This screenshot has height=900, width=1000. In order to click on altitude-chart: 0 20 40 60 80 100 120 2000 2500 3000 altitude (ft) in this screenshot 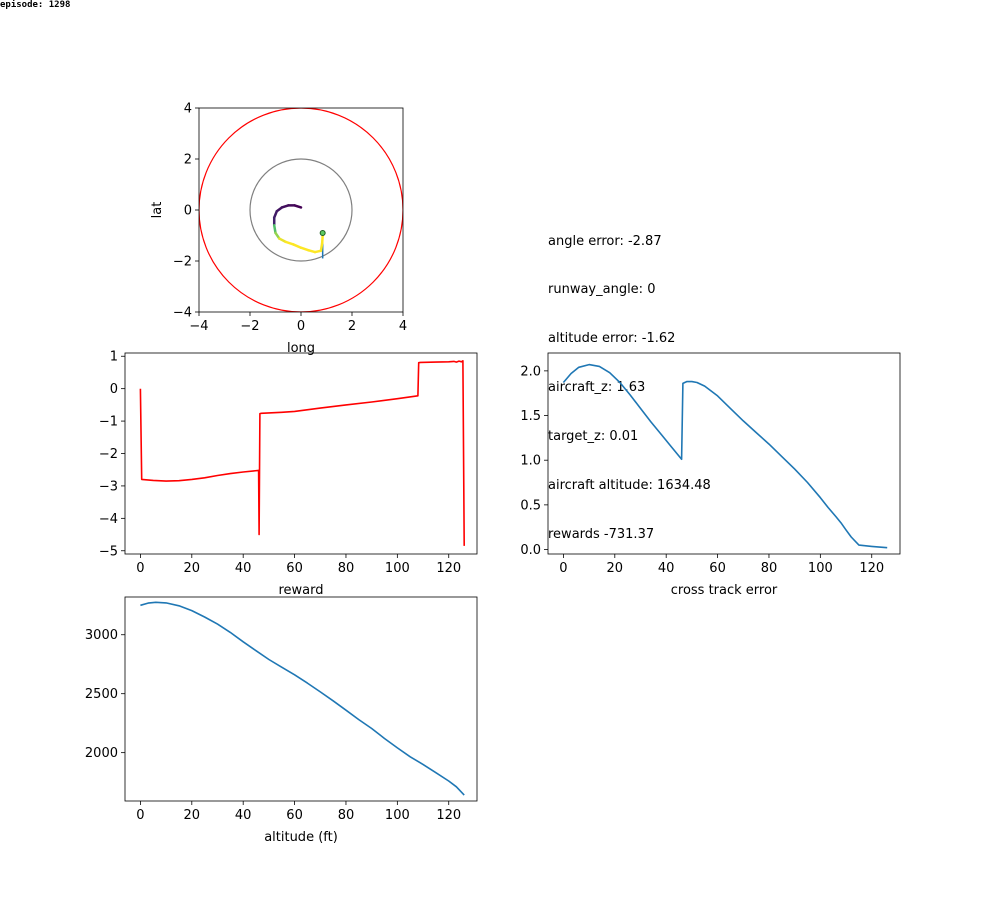, I will do `click(281, 720)`.